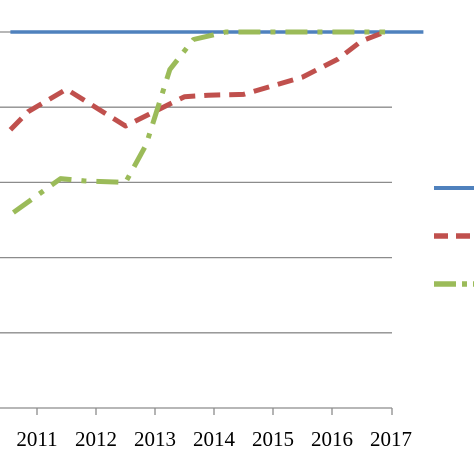 The height and width of the screenshot is (474, 474). What do you see at coordinates (155, 439) in the screenshot?
I see `x-tick-label: 2013` at bounding box center [155, 439].